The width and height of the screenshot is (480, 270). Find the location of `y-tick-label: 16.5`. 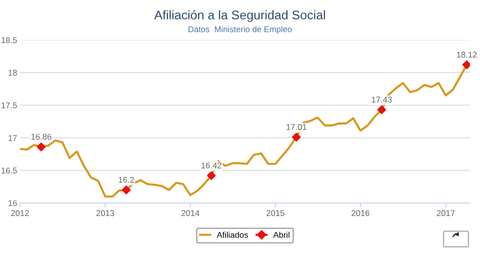

y-tick-label: 16.5 is located at coordinates (9, 171).